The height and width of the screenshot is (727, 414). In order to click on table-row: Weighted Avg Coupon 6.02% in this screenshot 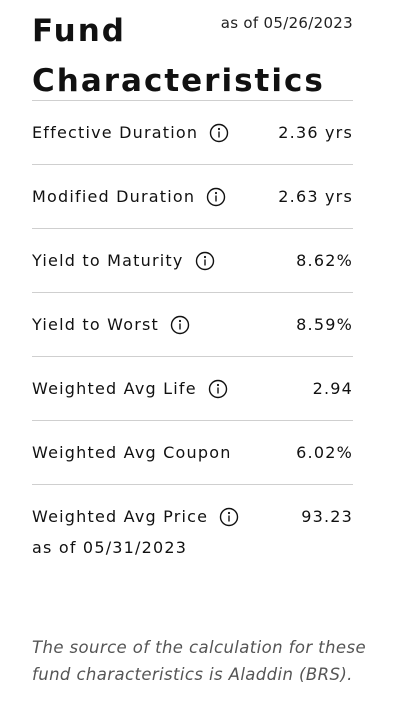, I will do `click(192, 452)`.